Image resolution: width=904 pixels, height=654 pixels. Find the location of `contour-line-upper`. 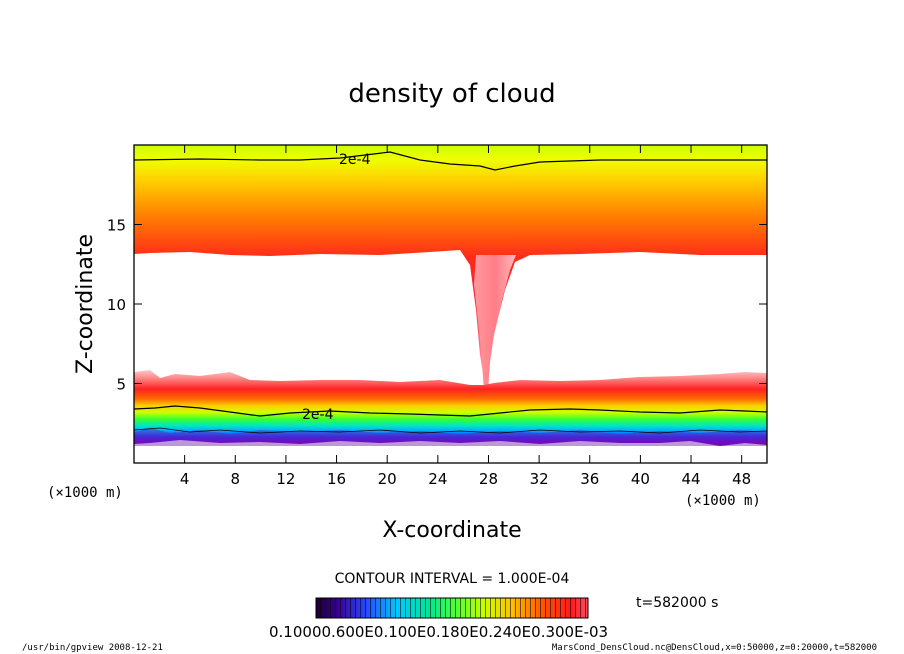

contour-line-upper is located at coordinates (450, 161).